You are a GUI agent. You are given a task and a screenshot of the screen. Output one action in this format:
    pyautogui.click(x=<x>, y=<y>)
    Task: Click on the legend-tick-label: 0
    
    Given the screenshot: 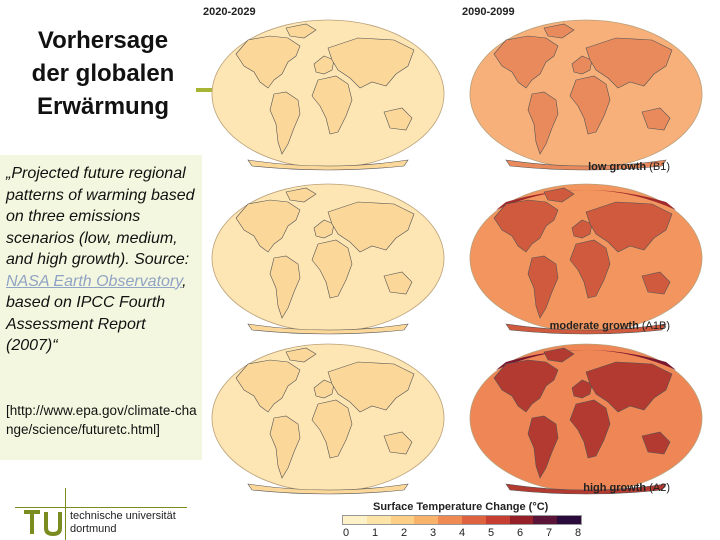 What is the action you would take?
    pyautogui.click(x=346, y=533)
    